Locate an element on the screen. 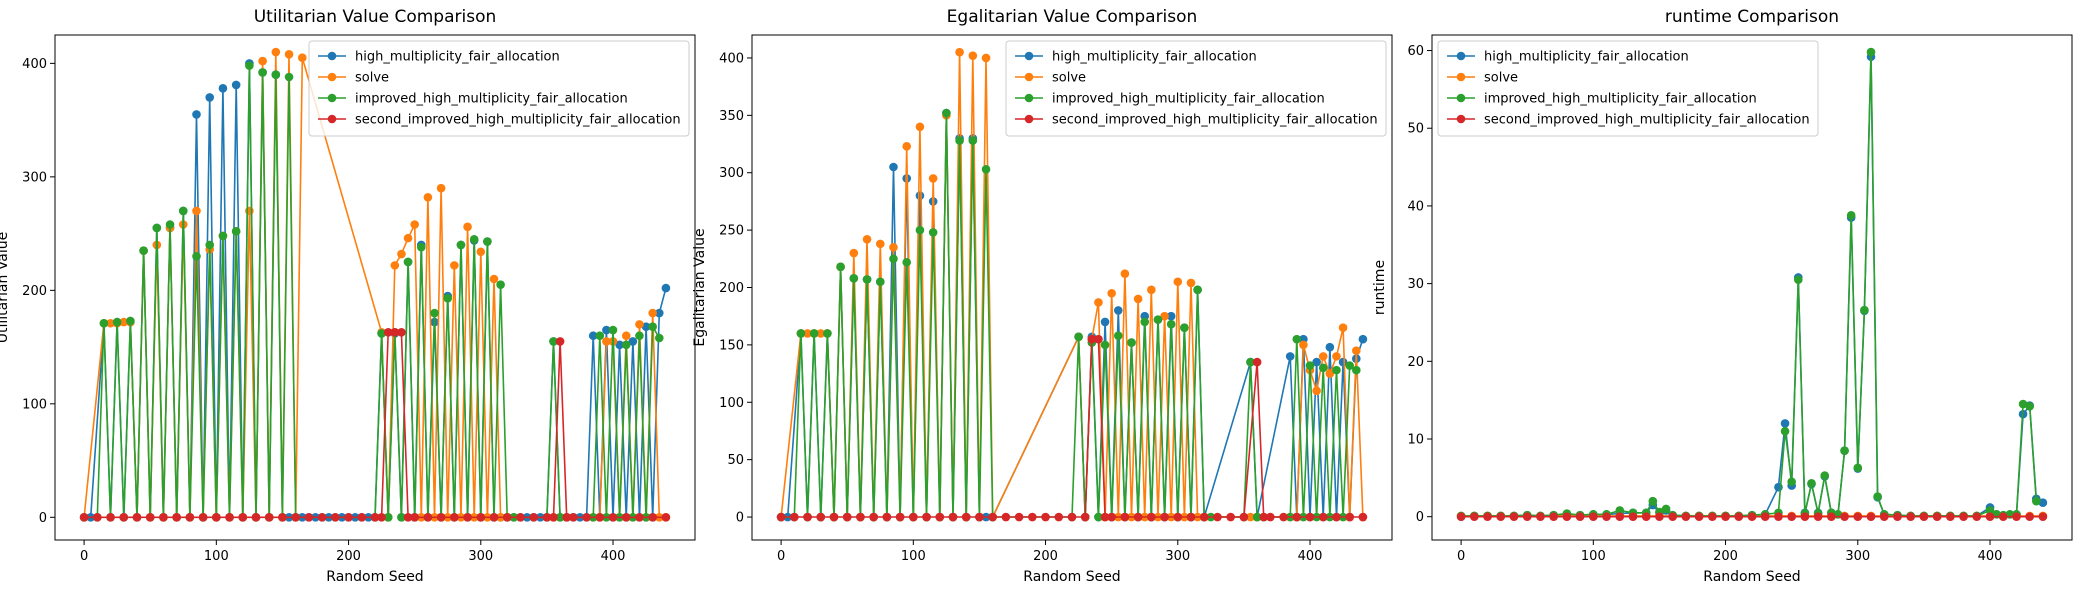 The image size is (2100, 600). y-tick-label: 350 is located at coordinates (731, 116).